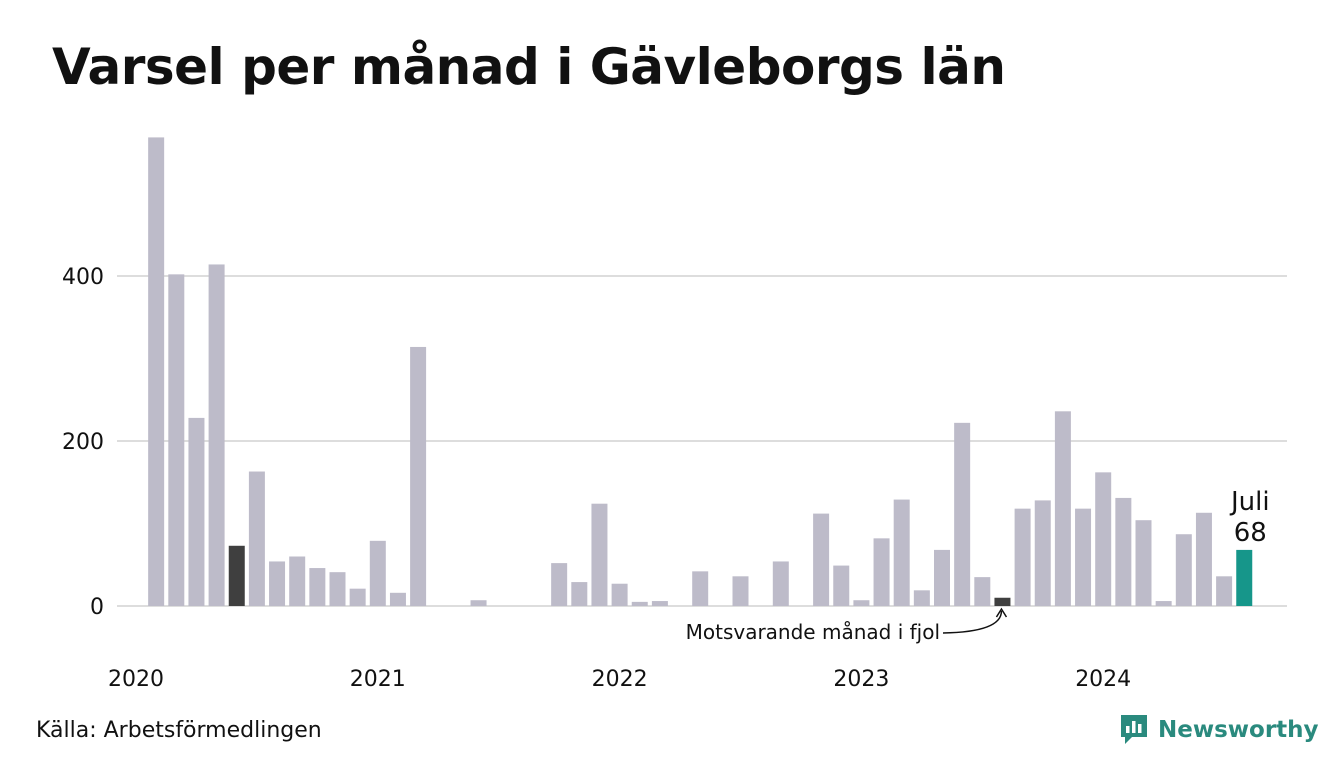 This screenshot has width=1340, height=780. I want to click on last-bar-month-label: Juli, so click(1249, 502).